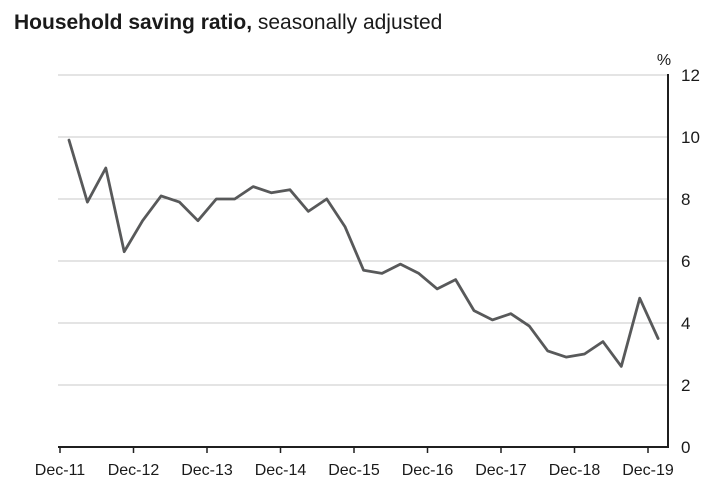  What do you see at coordinates (60, 470) in the screenshot?
I see `x-tick-label: Dec-11` at bounding box center [60, 470].